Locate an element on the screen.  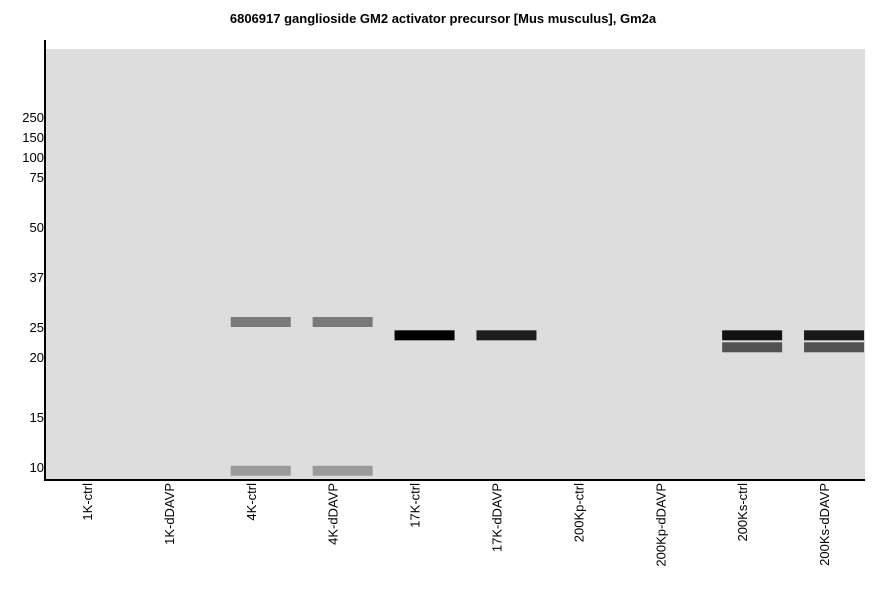
y-tick-label: 50 is located at coordinates (37, 227).